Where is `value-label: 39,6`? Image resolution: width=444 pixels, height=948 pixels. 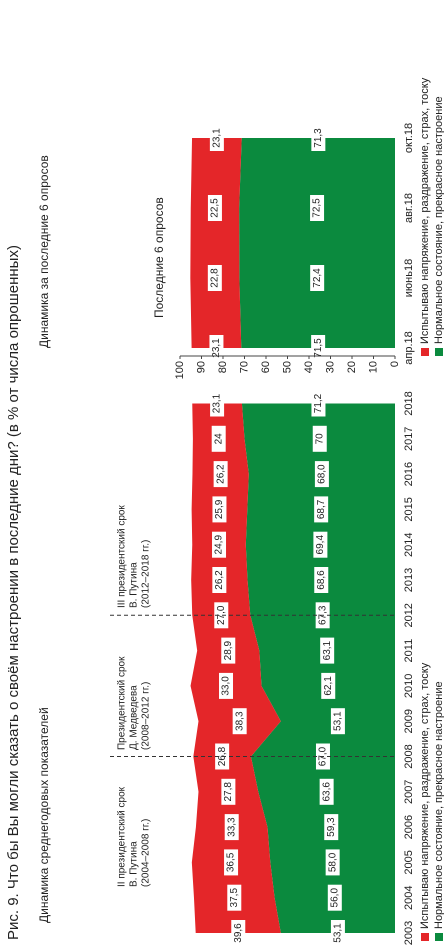 value-label: 39,6 is located at coordinates (238, 933).